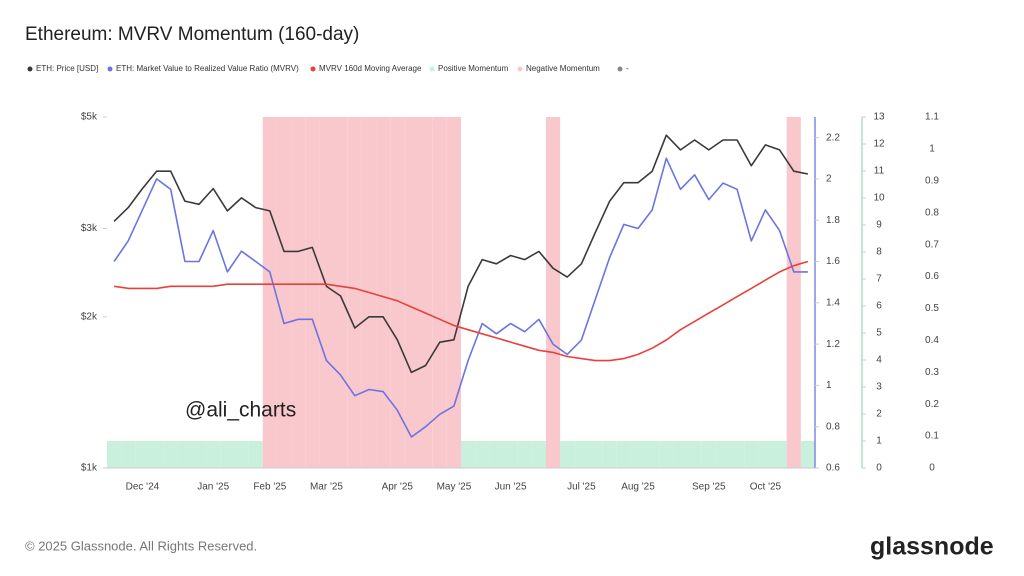 The image size is (1024, 576). I want to click on legend-label: ETH: Price [USD], so click(67, 68).